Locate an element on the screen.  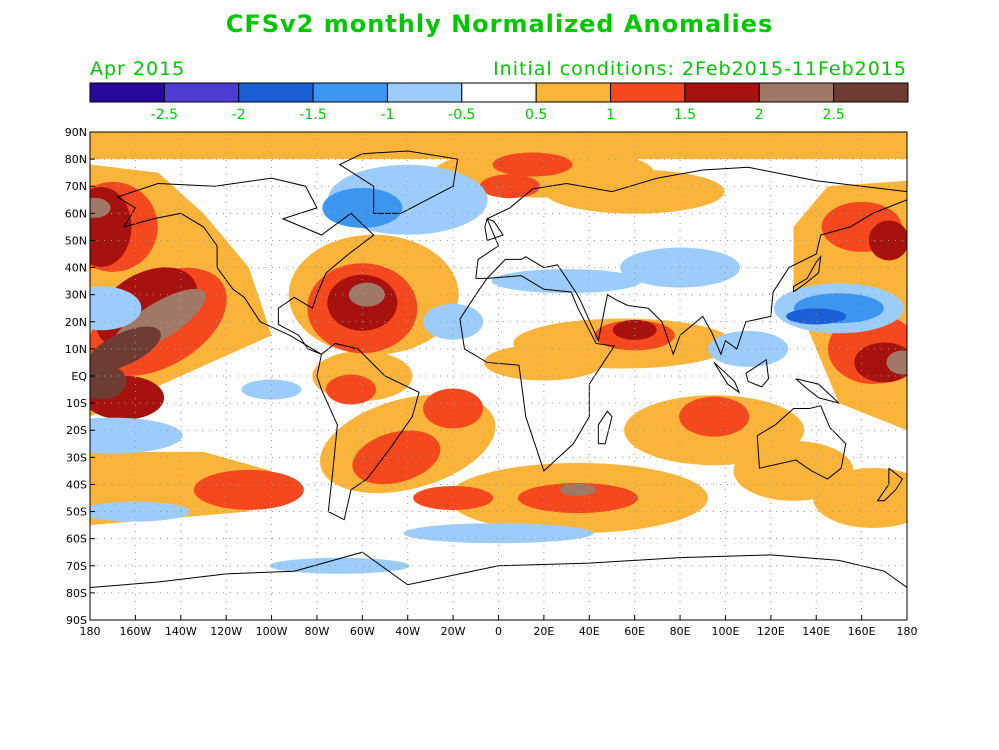
longitude-tick-label: 120E is located at coordinates (771, 631).